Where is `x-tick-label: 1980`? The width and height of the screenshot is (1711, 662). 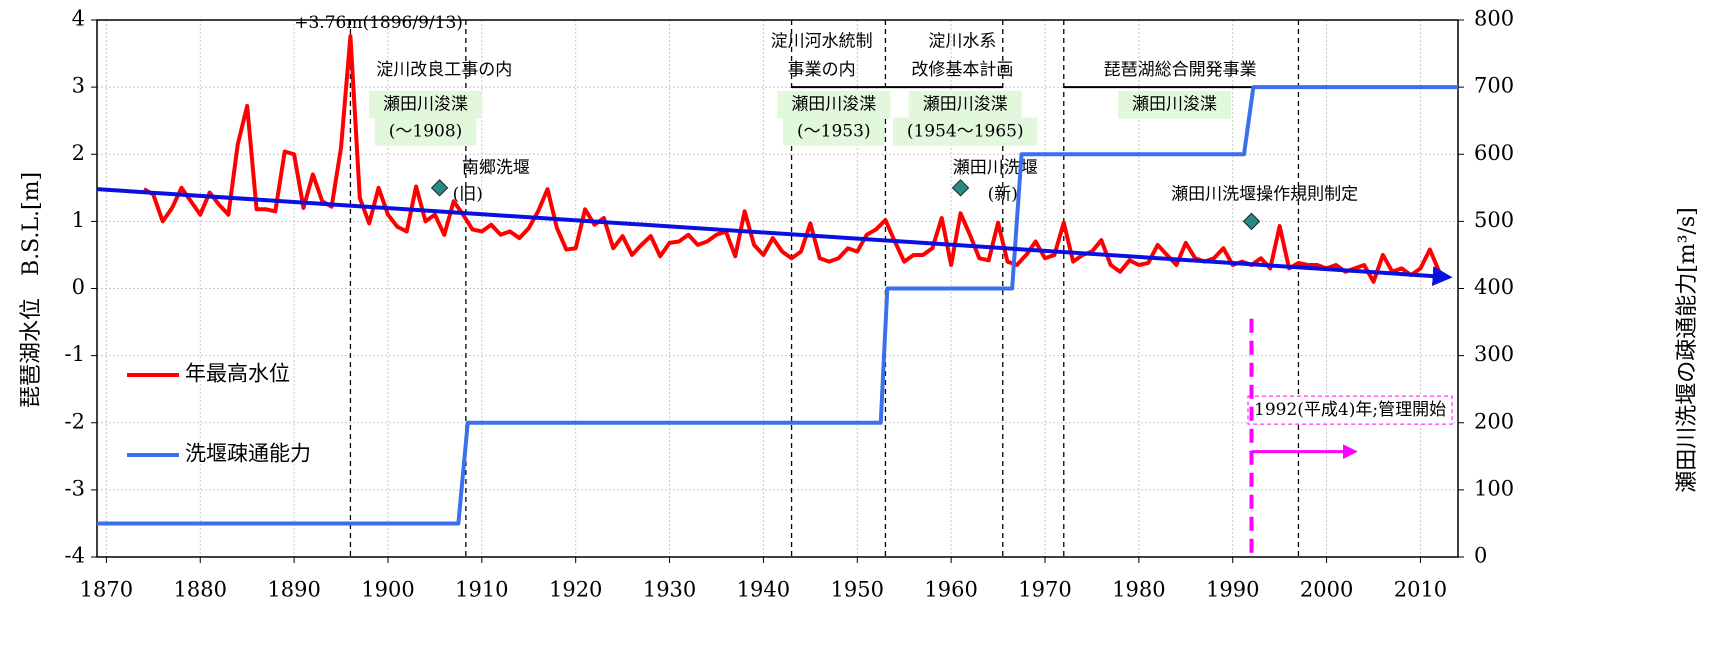
x-tick-label: 1980 is located at coordinates (1138, 590).